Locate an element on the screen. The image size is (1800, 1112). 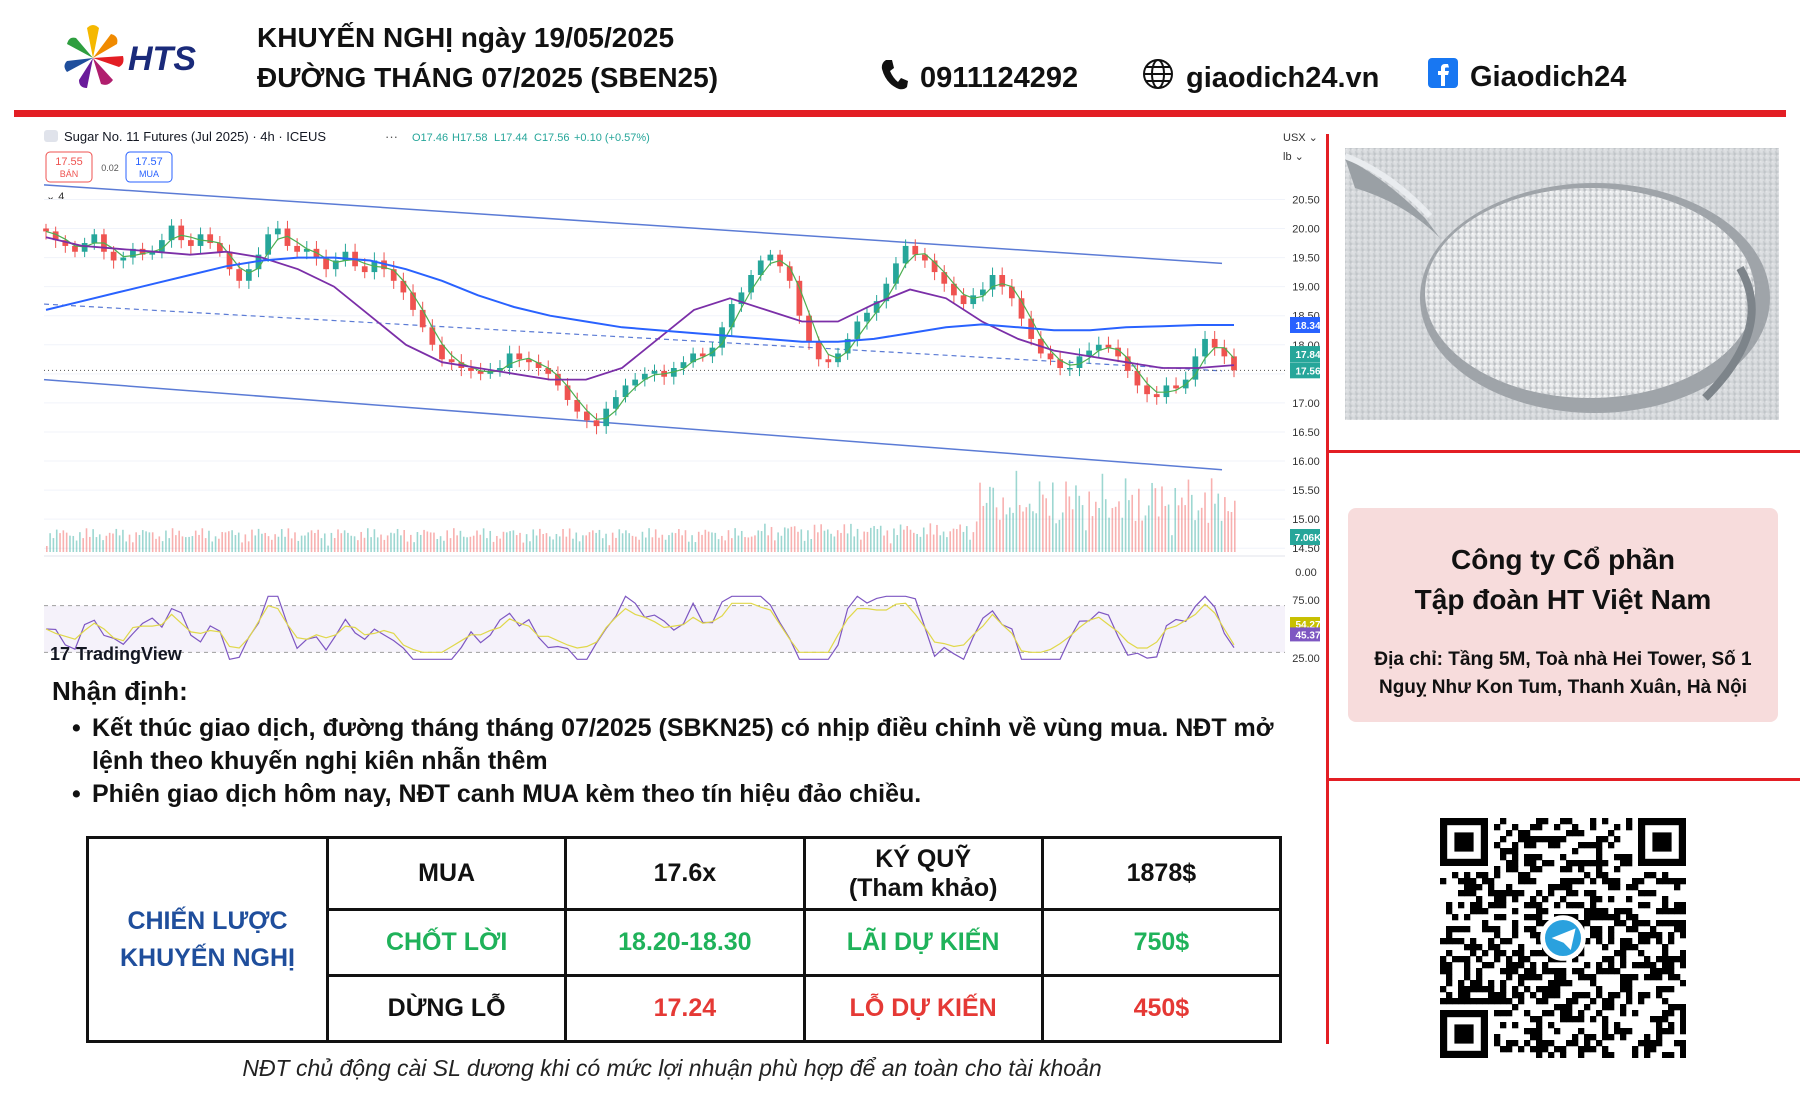
expected-loss-value: 450$ is located at coordinates (1161, 1008).